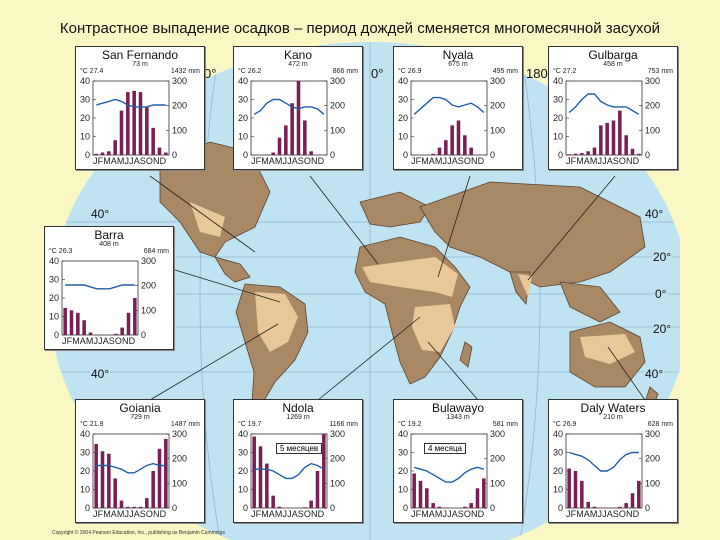 The height and width of the screenshot is (540, 720). What do you see at coordinates (505, 424) in the screenshot?
I see `annual-precipitation: 581 mm` at bounding box center [505, 424].